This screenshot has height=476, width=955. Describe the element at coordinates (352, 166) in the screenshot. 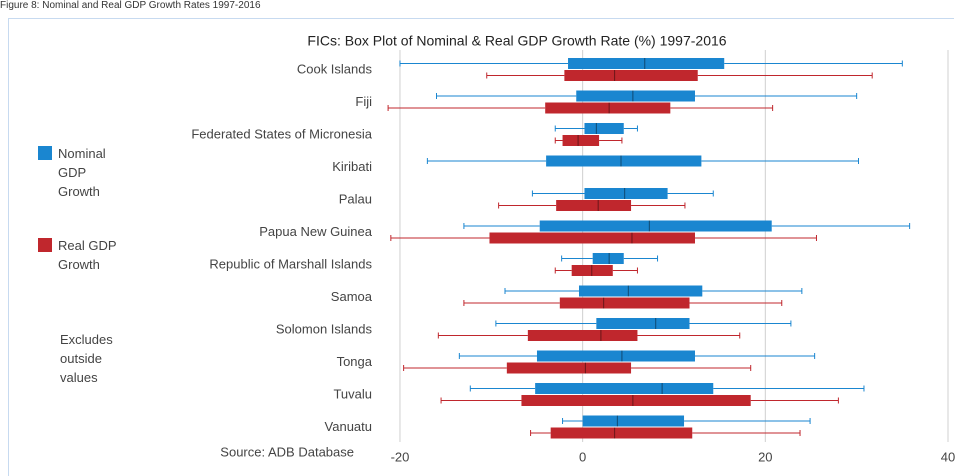

I see `y-tick-label: Kiribati` at that location.